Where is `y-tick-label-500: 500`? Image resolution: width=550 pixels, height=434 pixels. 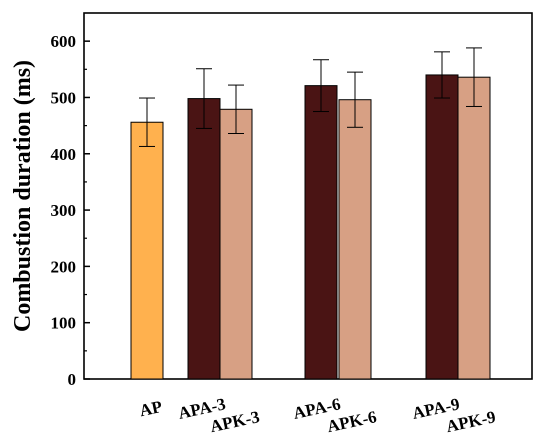 y-tick-label-500: 500 is located at coordinates (64, 97).